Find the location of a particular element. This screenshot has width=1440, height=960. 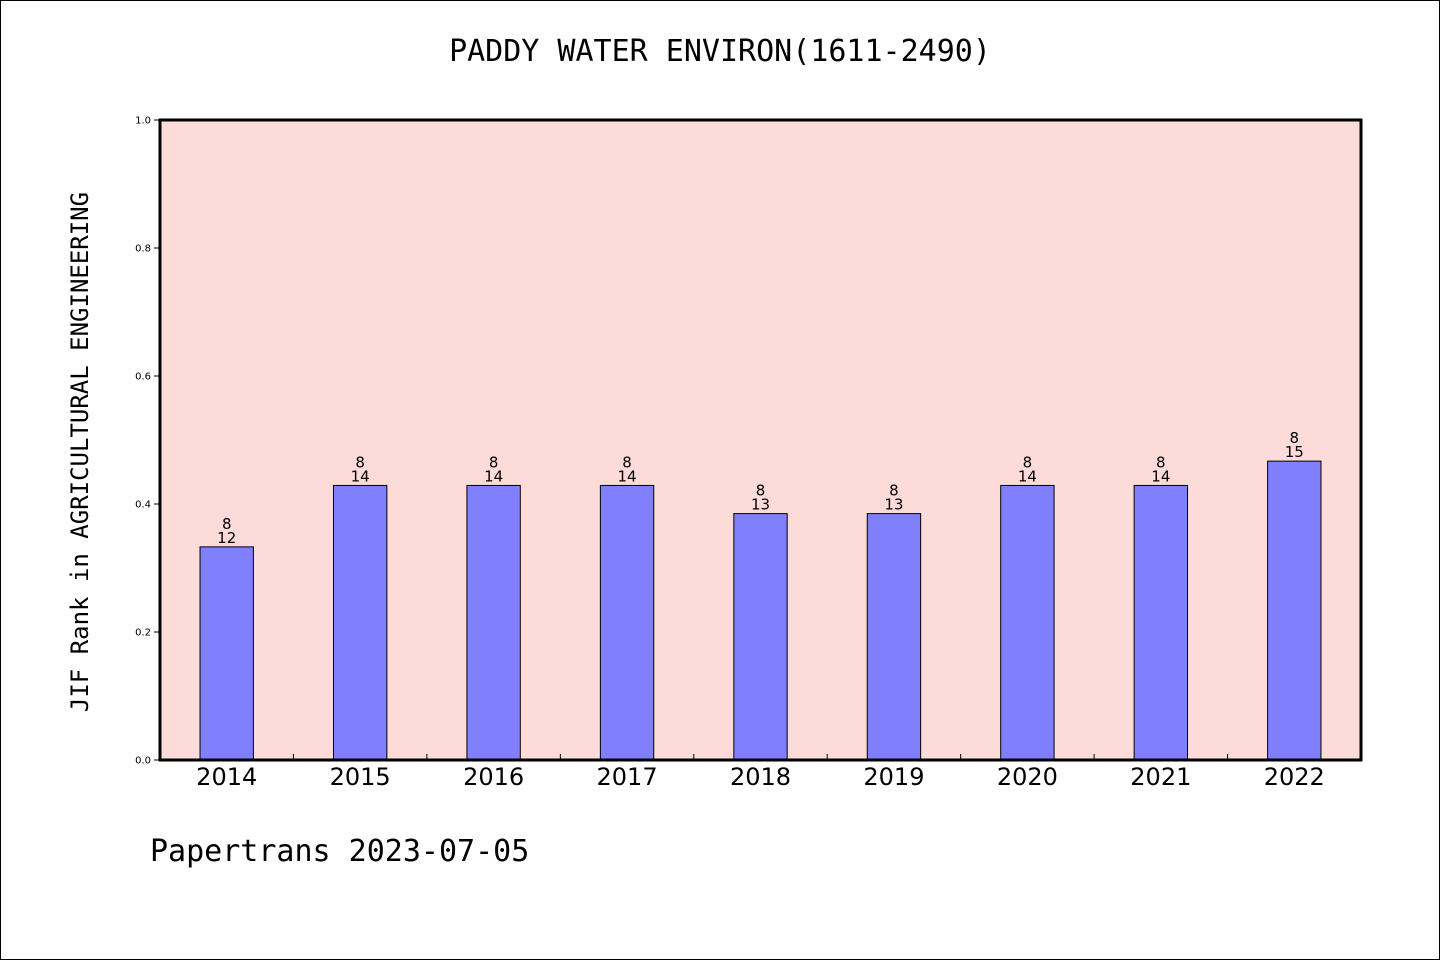

x-tick-label: 2015 is located at coordinates (360, 777).